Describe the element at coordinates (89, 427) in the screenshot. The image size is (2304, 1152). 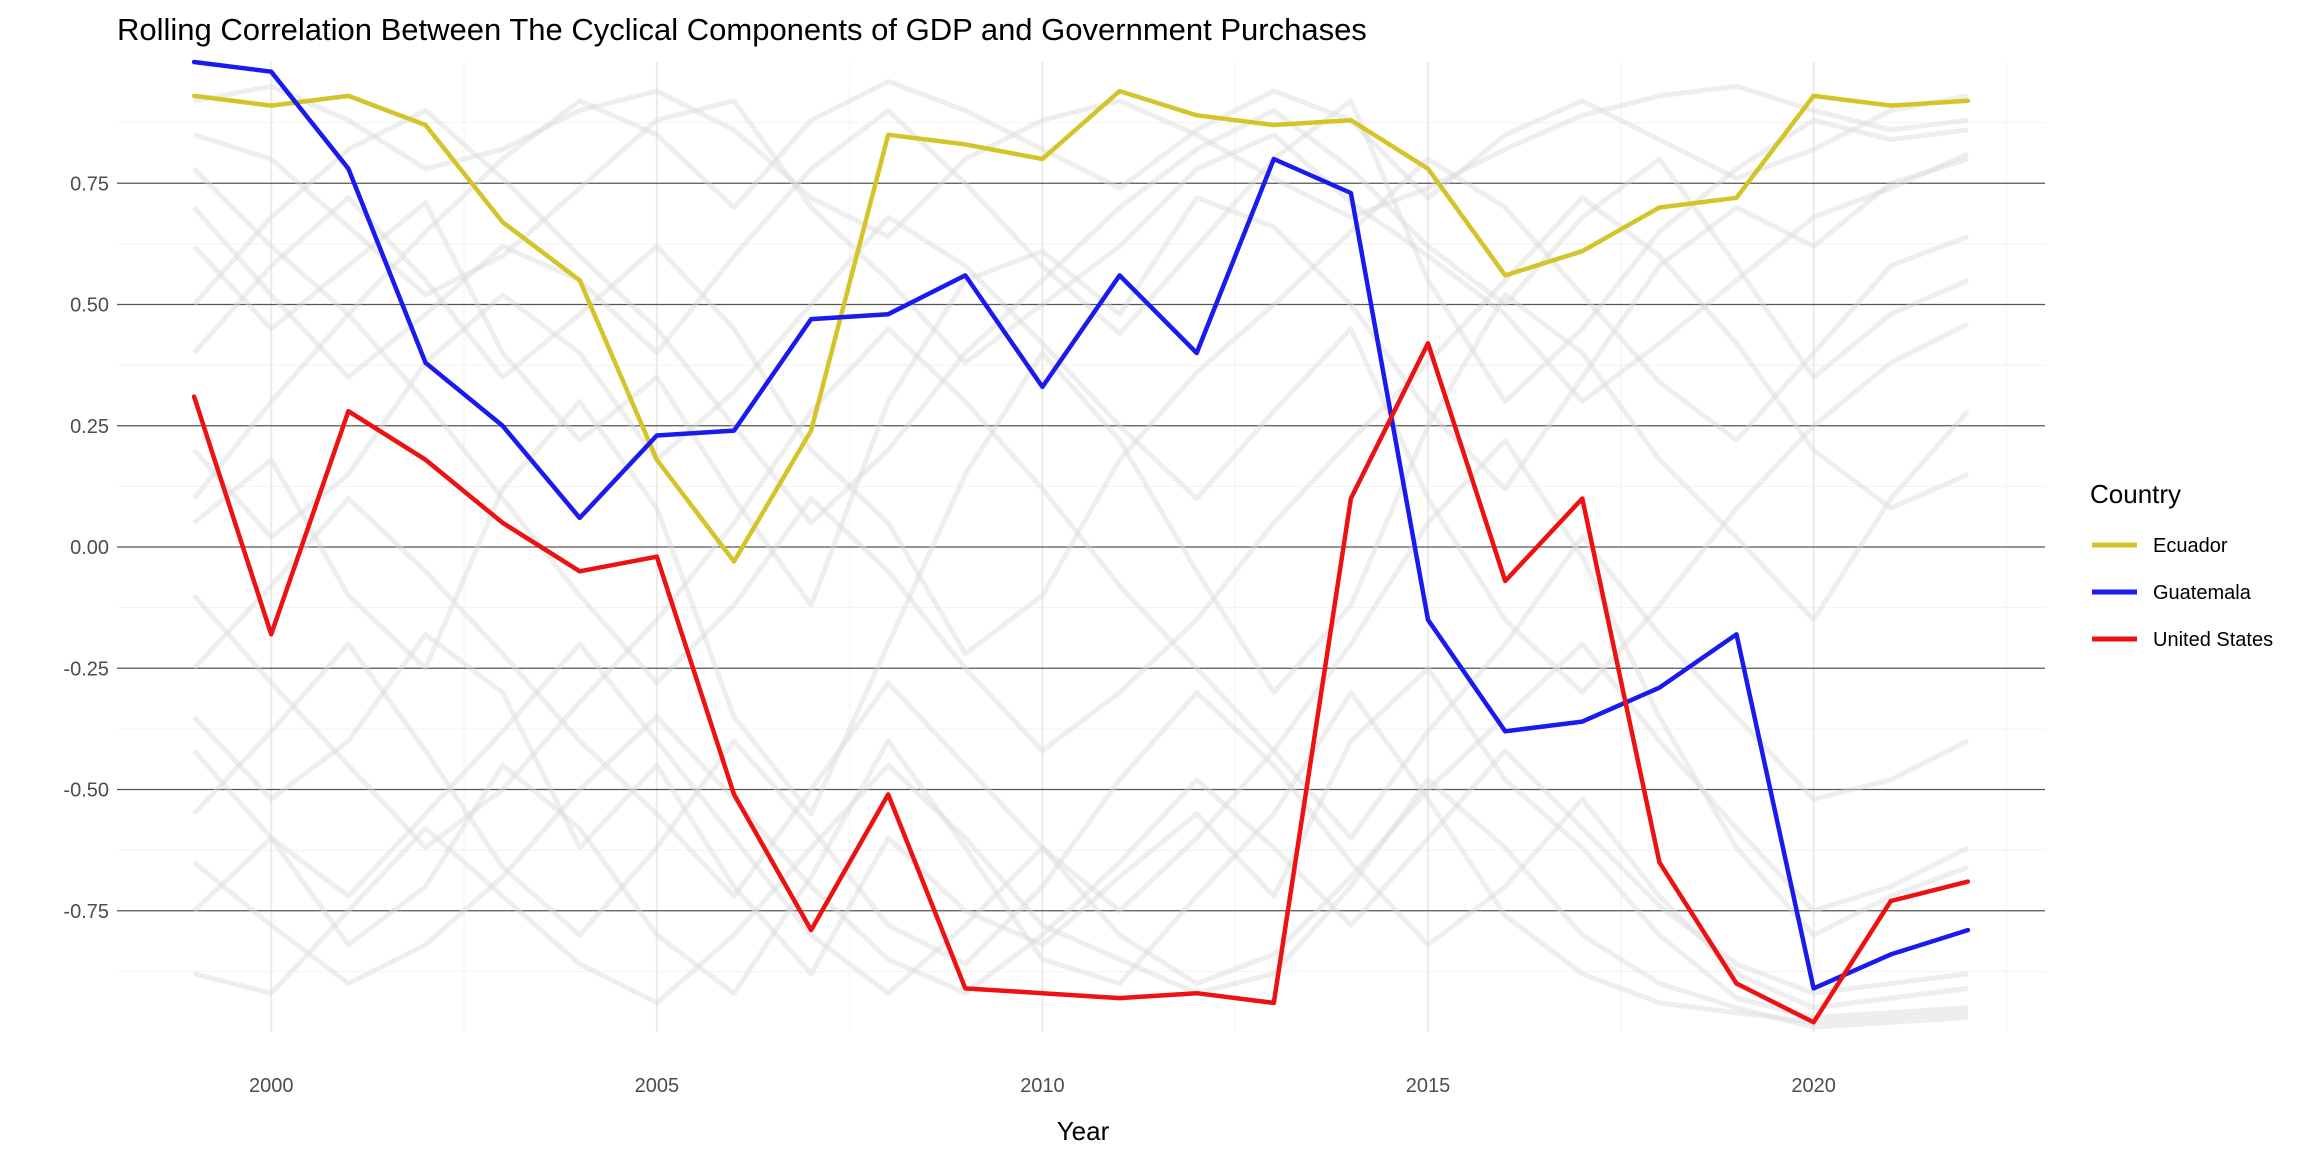
I see `y-tick-label: 0.25` at that location.